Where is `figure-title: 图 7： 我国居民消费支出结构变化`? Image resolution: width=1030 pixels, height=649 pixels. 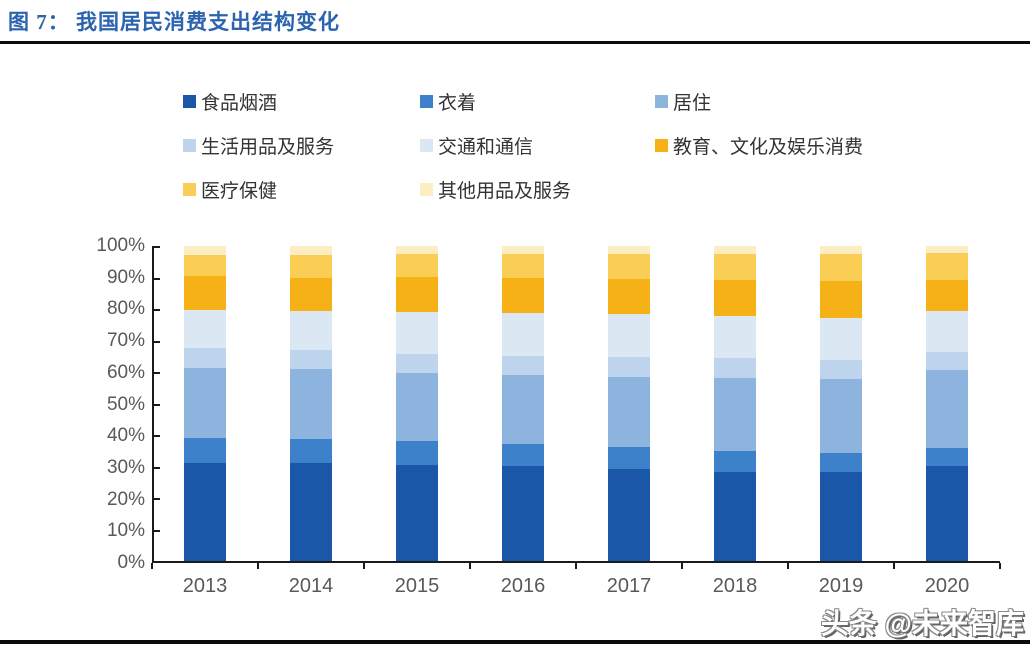 figure-title: 图 7： 我国居民消费支出结构变化 is located at coordinates (174, 22).